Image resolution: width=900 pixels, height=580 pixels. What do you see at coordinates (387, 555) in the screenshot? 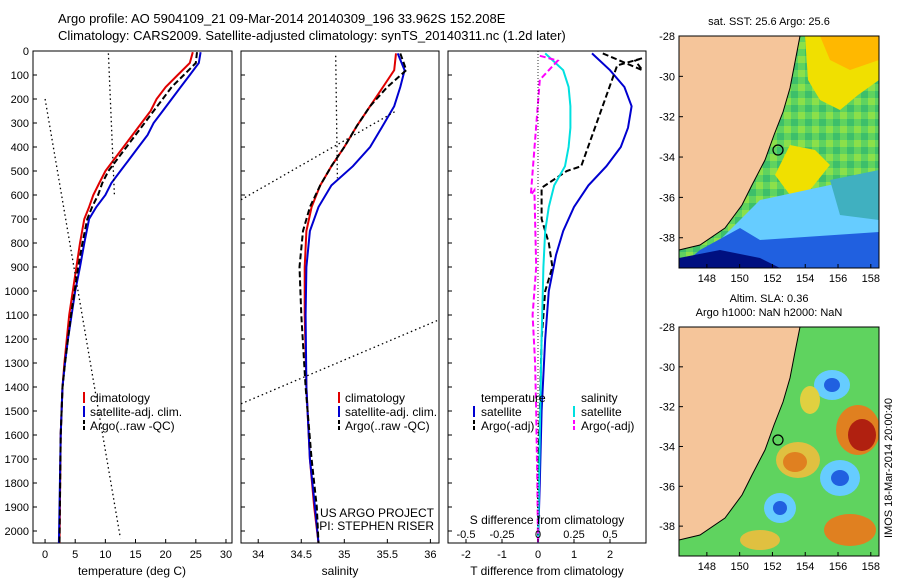
I see `x-tick-label: 35.5` at bounding box center [387, 555].